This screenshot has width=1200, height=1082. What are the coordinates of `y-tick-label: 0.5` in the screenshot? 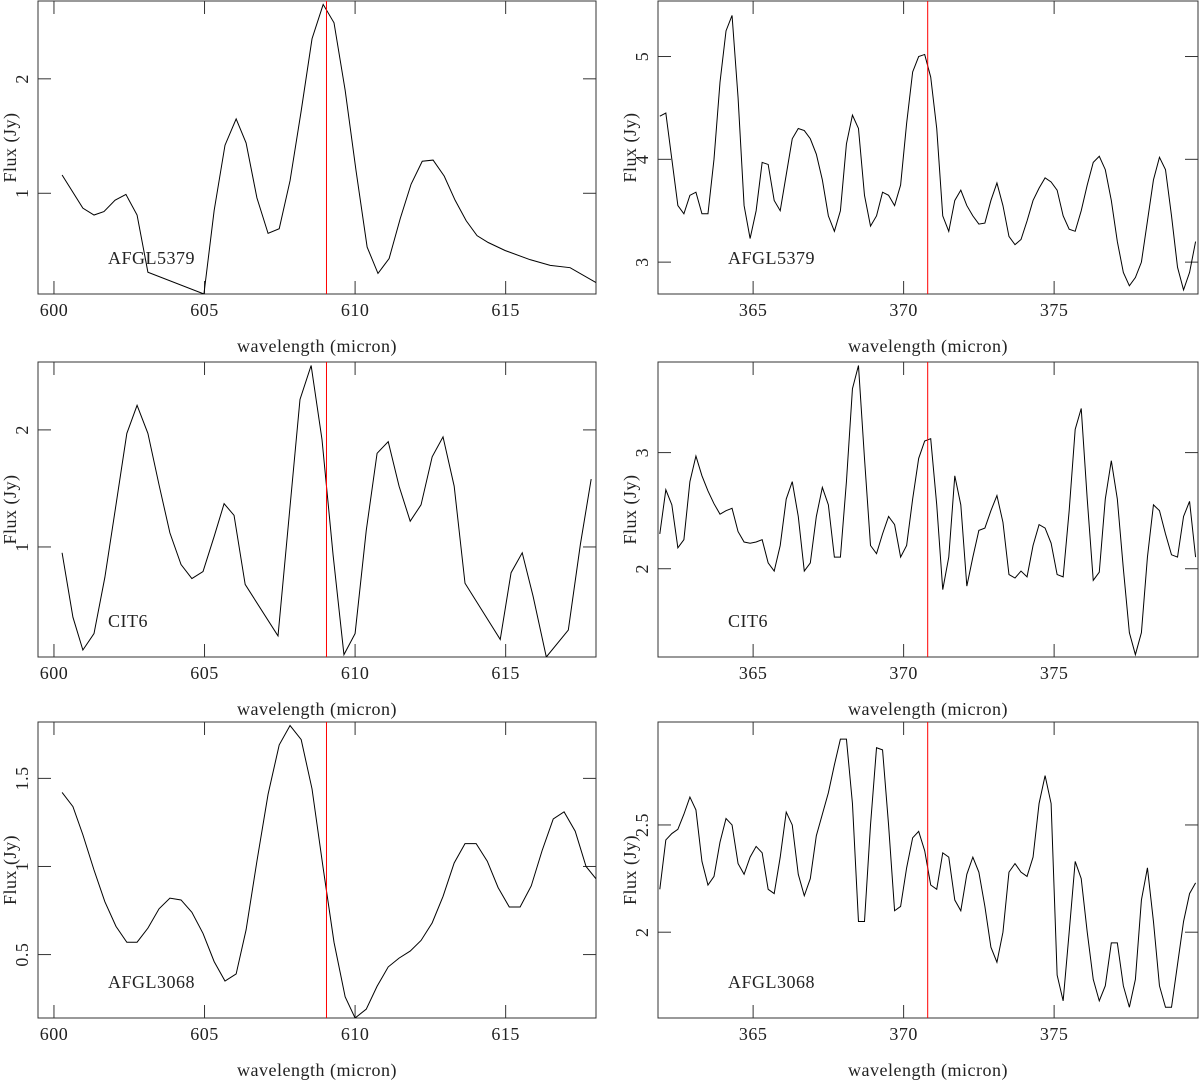 It's located at (22, 955).